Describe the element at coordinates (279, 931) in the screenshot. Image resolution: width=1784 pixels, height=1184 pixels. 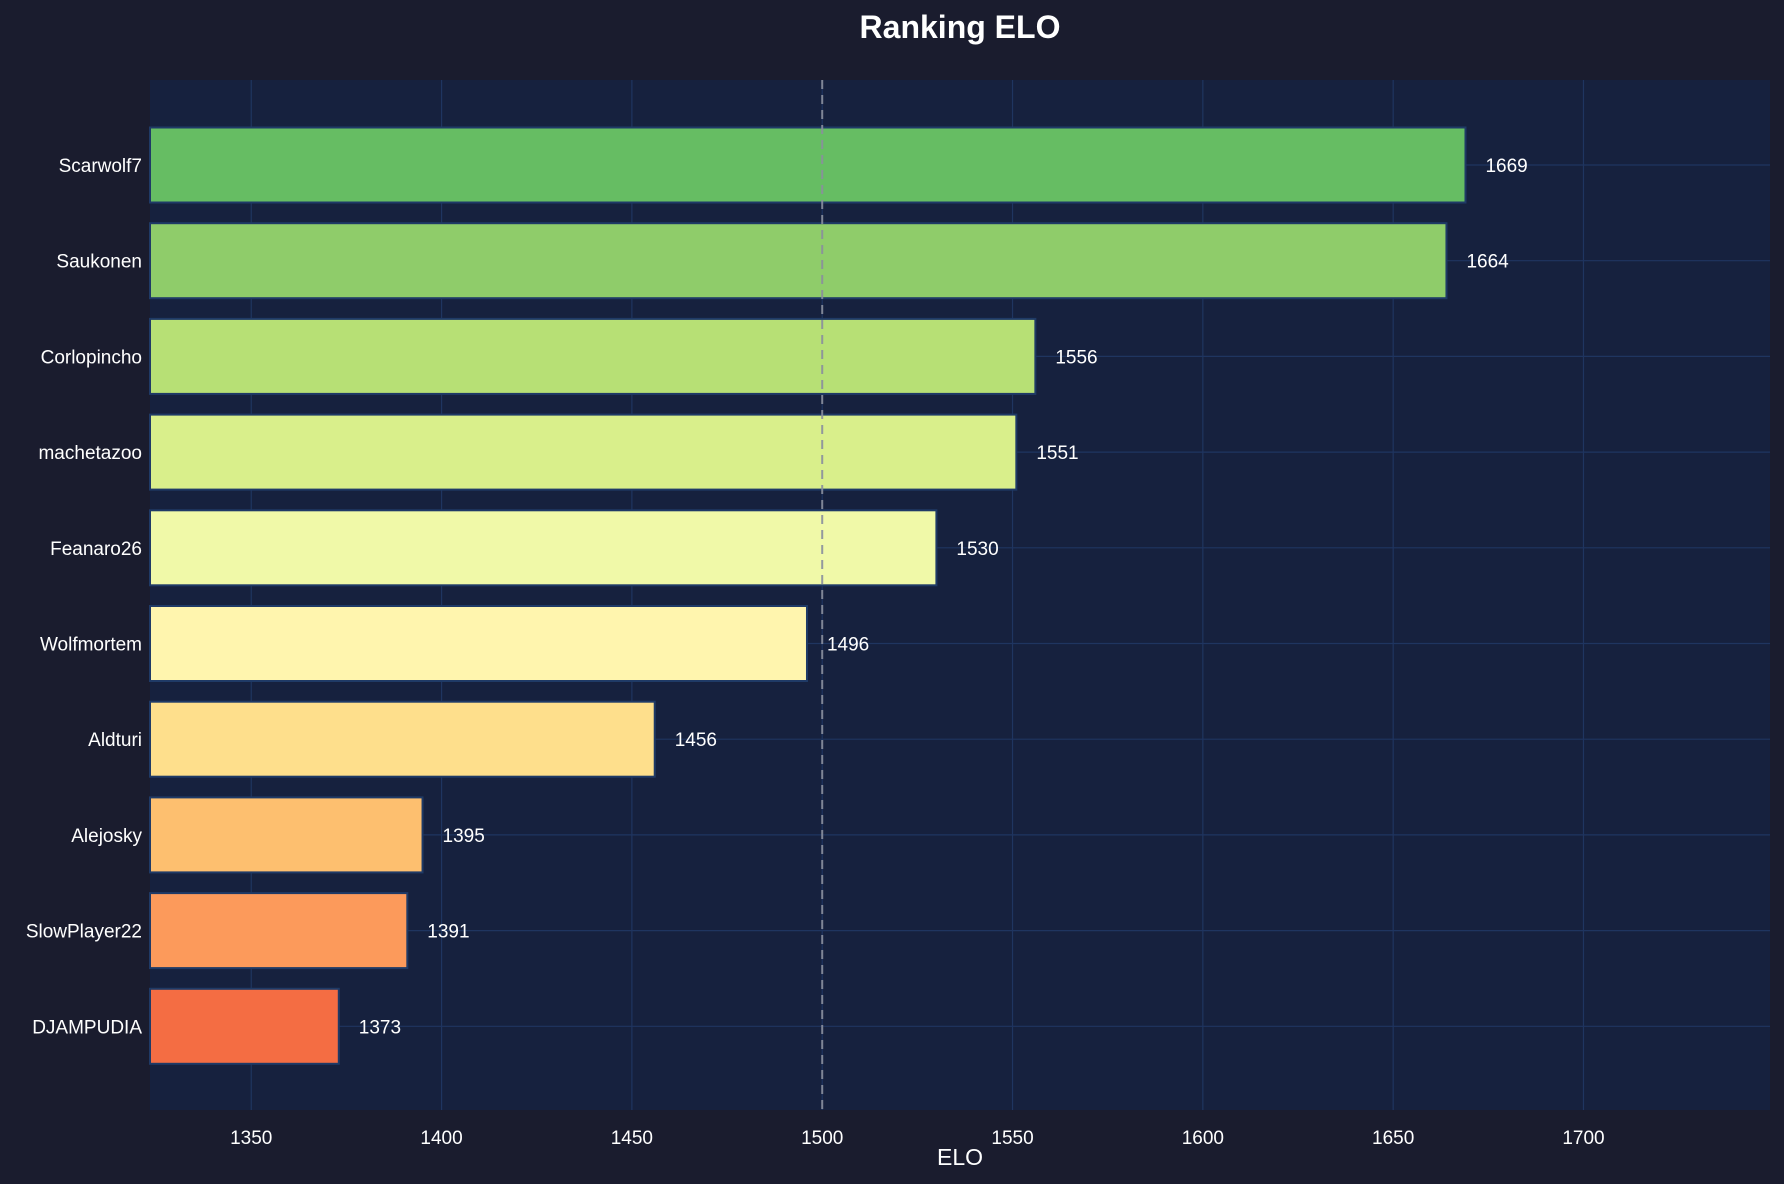
I see `bar-SlowPlayer22` at that location.